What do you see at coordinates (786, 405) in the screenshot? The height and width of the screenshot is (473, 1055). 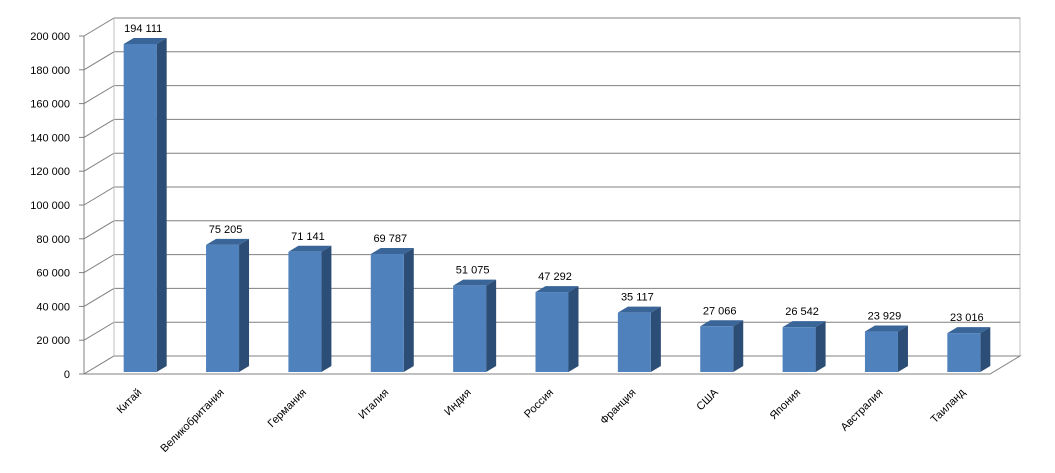 I see `x-tick-label: Япония` at bounding box center [786, 405].